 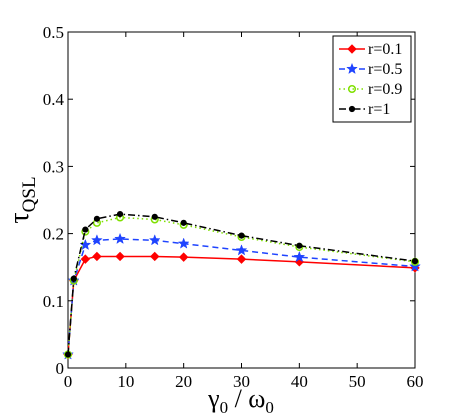 I want to click on x-axis-title-main: γ, so click(x=213, y=398).